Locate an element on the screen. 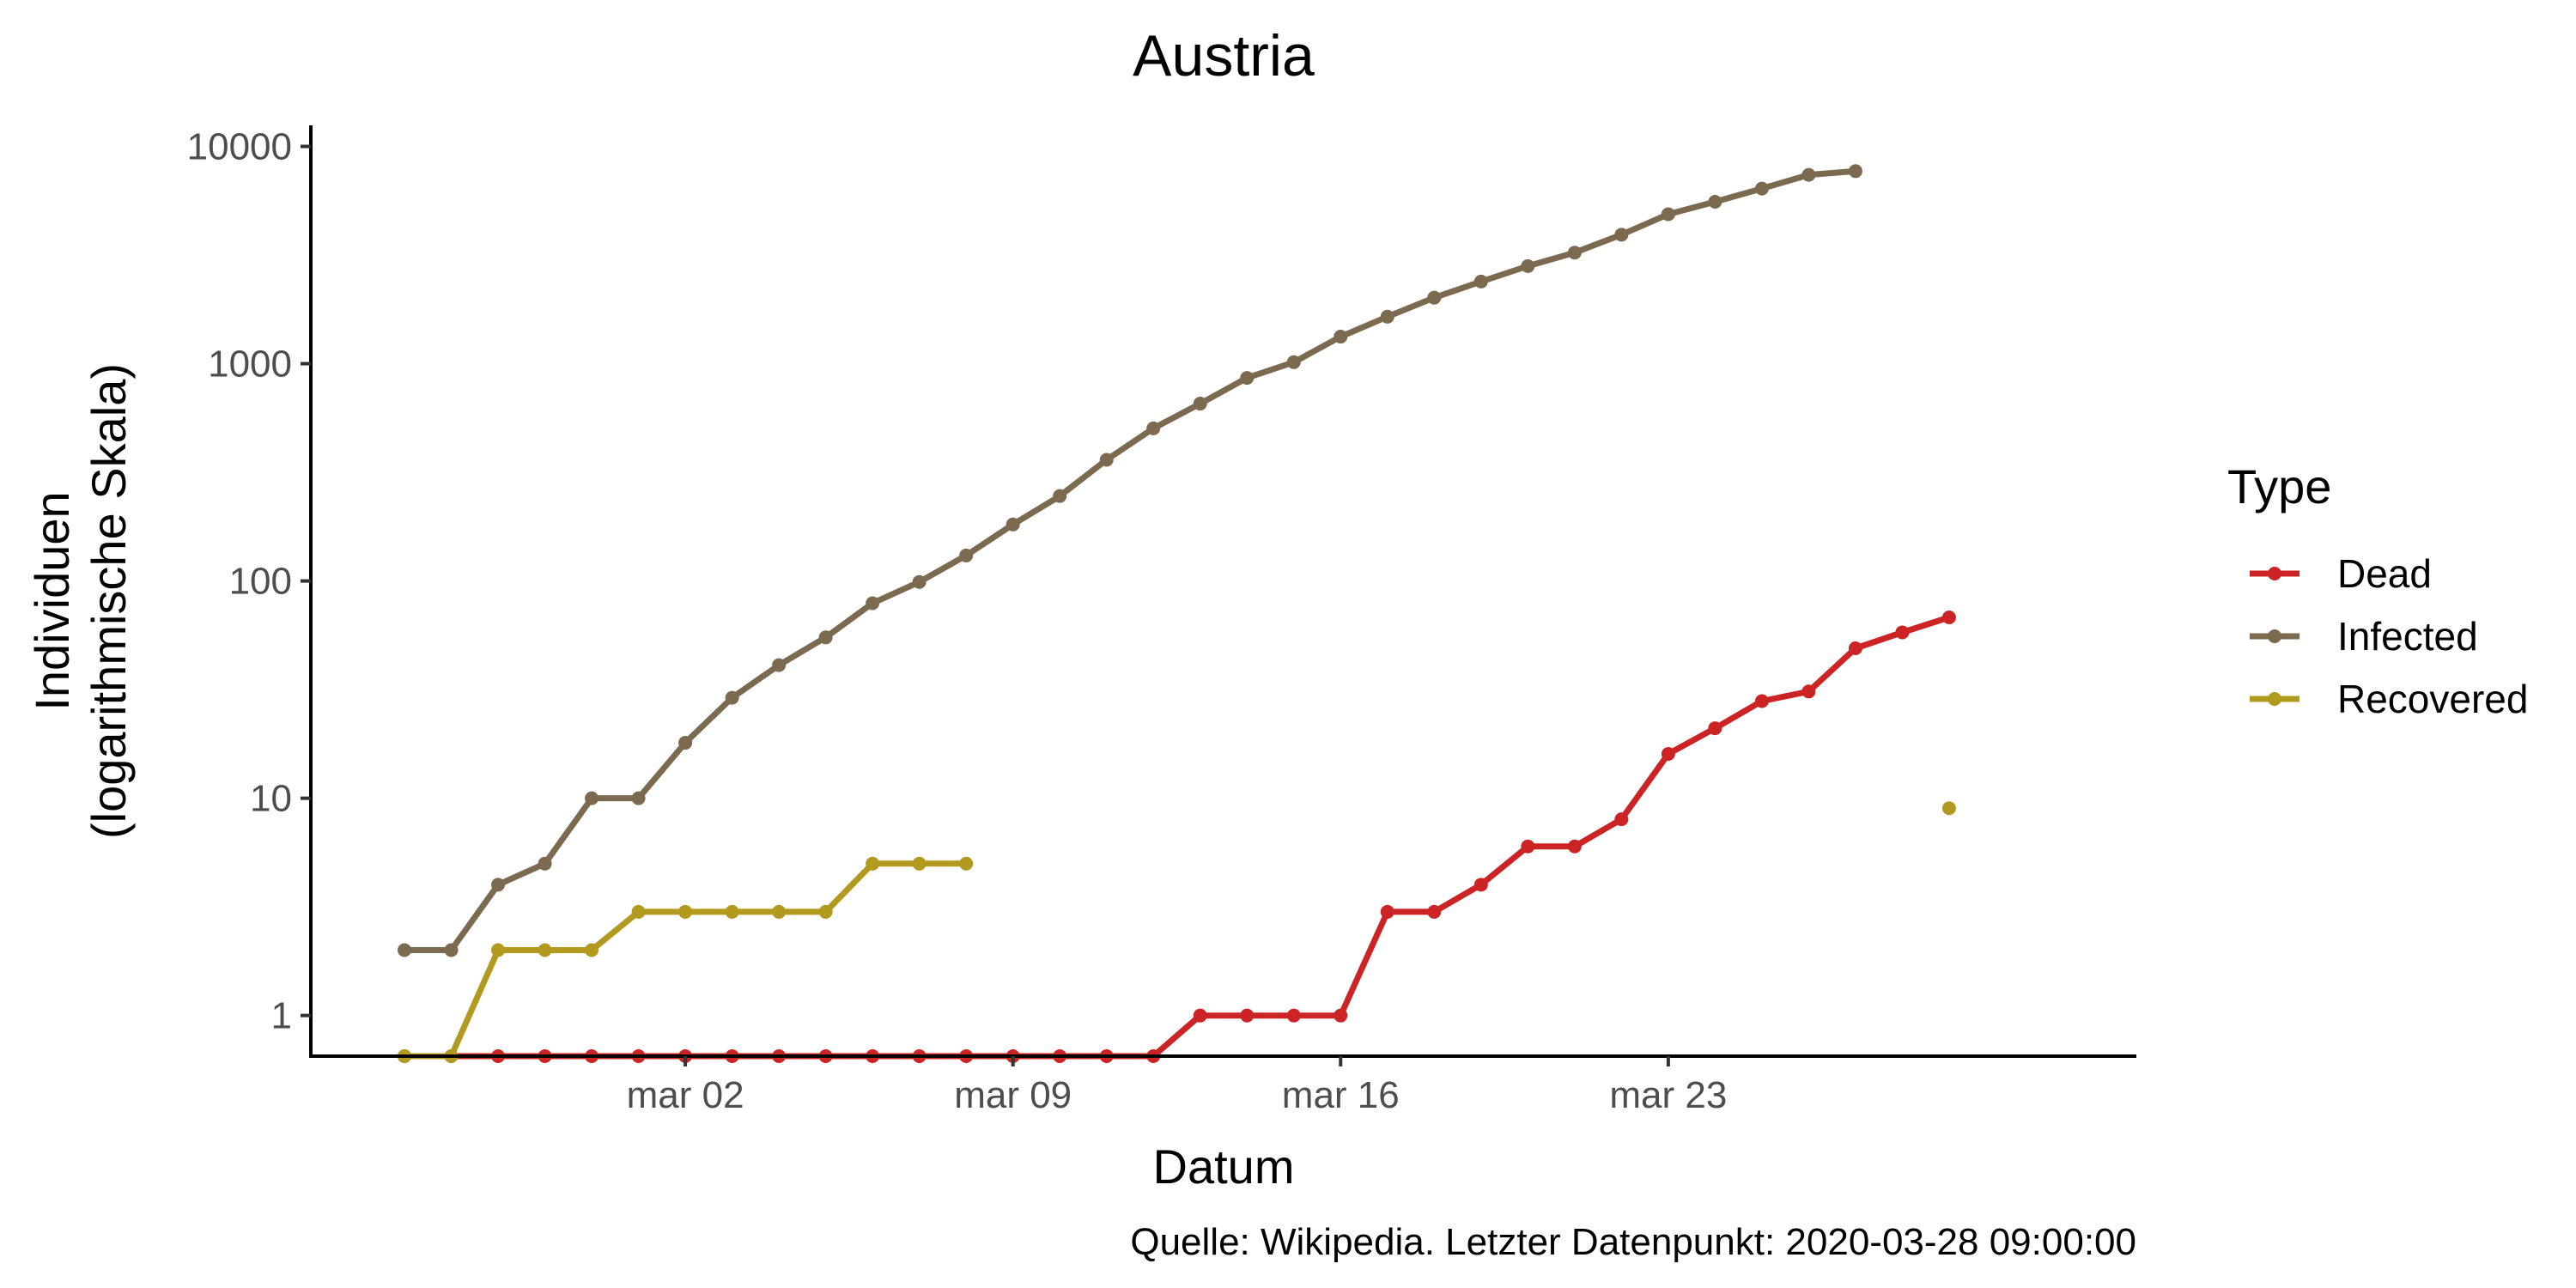 The width and height of the screenshot is (2576, 1288). legend: Type Dead Infected Recovered is located at coordinates (2377, 590).